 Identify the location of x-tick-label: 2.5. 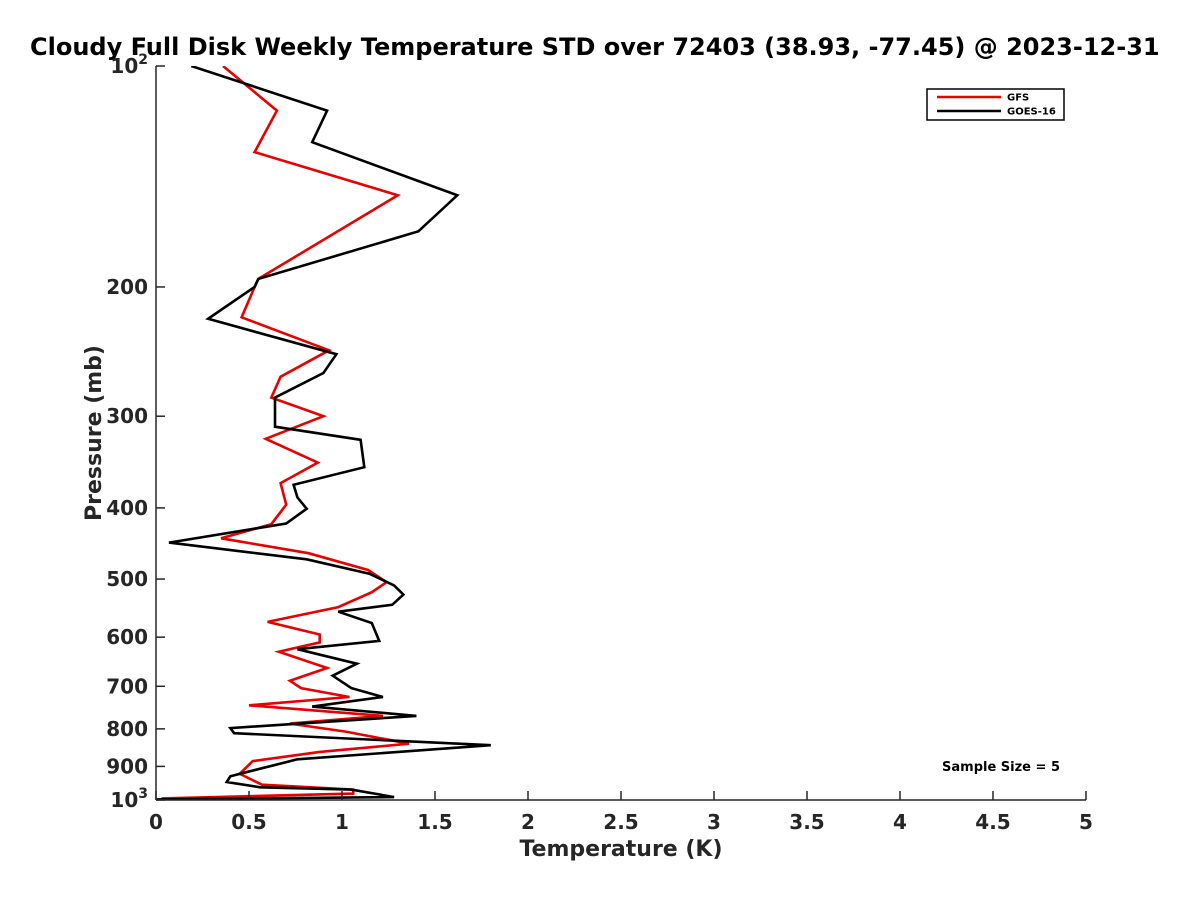
(620, 822).